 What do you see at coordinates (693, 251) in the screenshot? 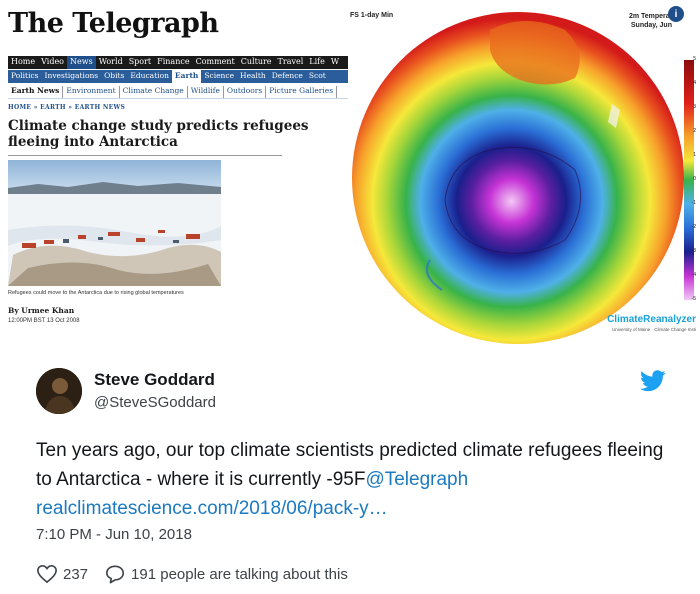
I see `scale-tick-label: -3` at bounding box center [693, 251].